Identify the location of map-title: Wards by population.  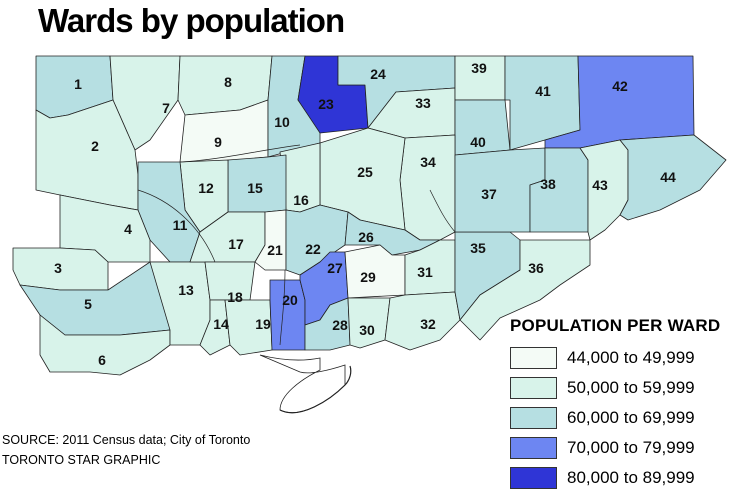
(191, 20).